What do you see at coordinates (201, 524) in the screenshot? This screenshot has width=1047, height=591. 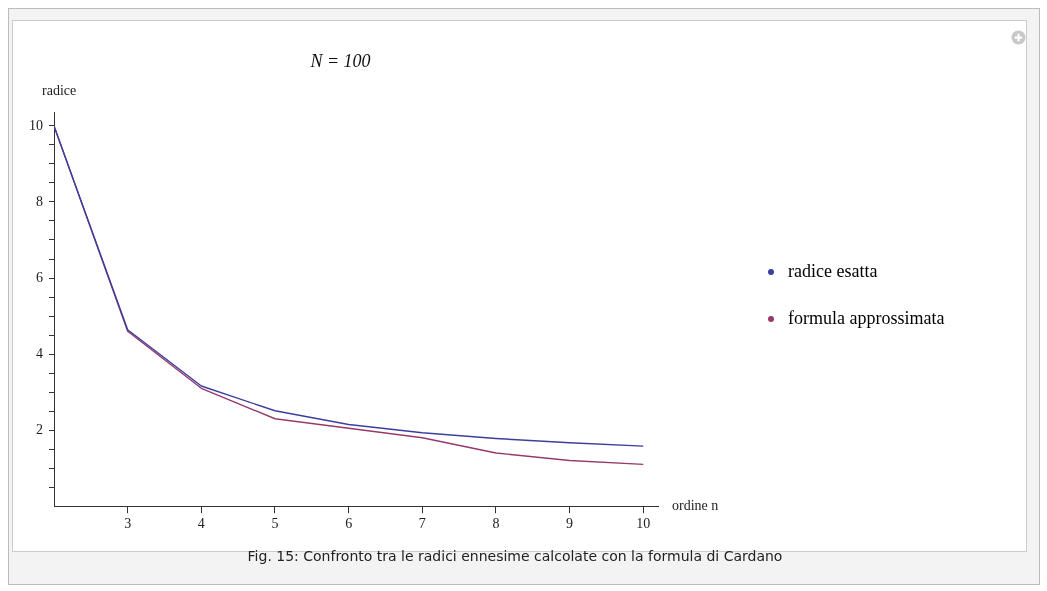 I see `x-tick-label: 4` at bounding box center [201, 524].